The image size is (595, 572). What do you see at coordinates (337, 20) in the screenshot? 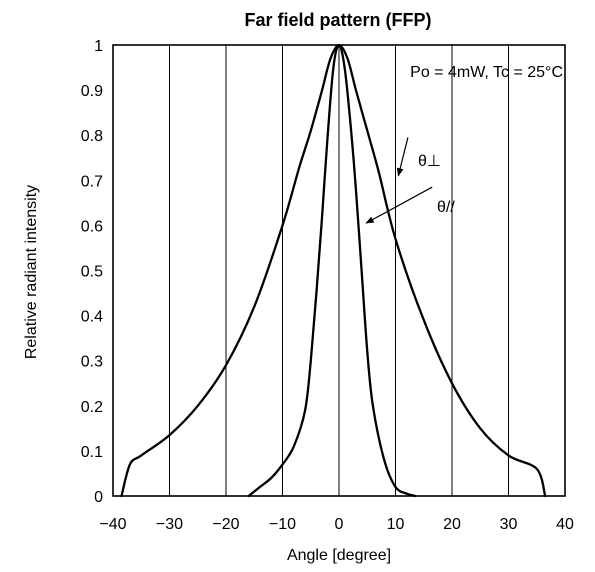
I see `chart-title: Far field pattern (FFP)` at bounding box center [337, 20].